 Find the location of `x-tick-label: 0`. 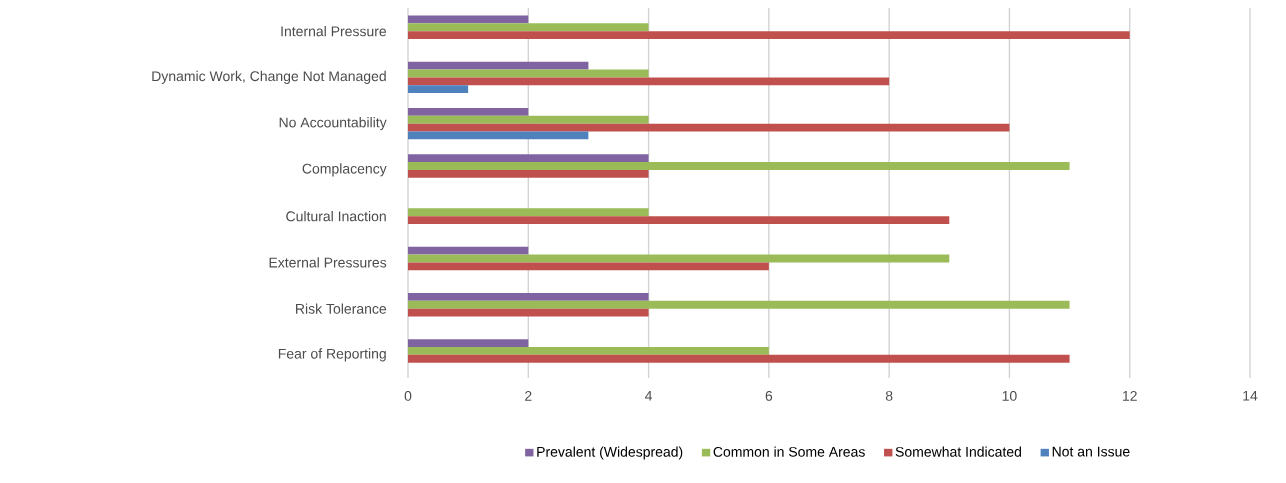

x-tick-label: 0 is located at coordinates (408, 395).